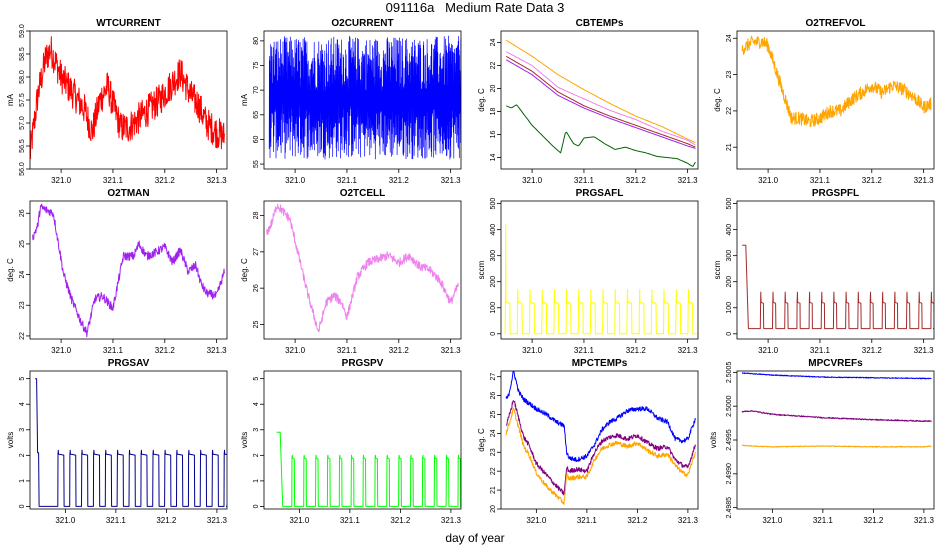 Image resolution: width=950 pixels, height=550 pixels. What do you see at coordinates (835, 363) in the screenshot?
I see `panel-title: MPCVREFs` at bounding box center [835, 363].